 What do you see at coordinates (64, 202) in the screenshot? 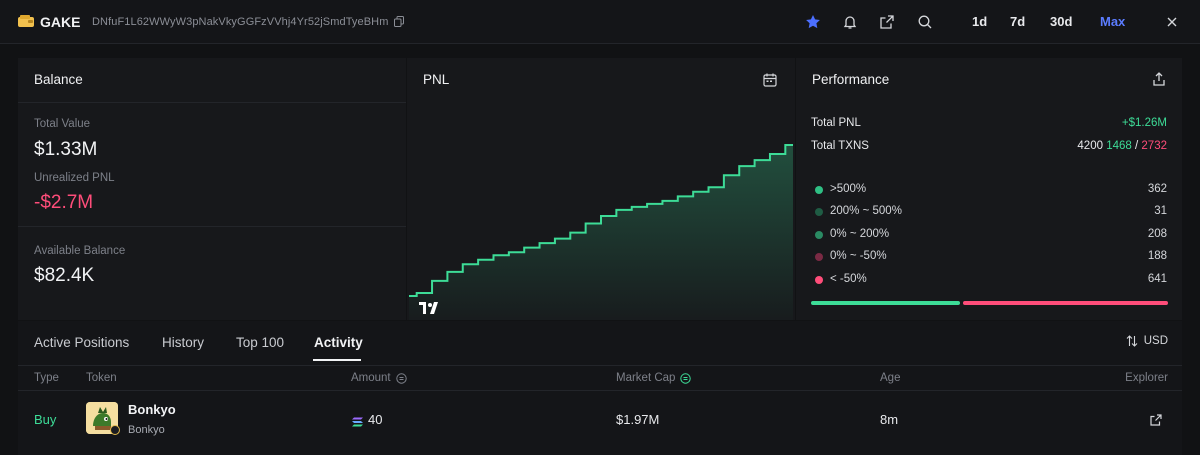
I see `unrealized-pnl-value: -$2.7M` at bounding box center [64, 202].